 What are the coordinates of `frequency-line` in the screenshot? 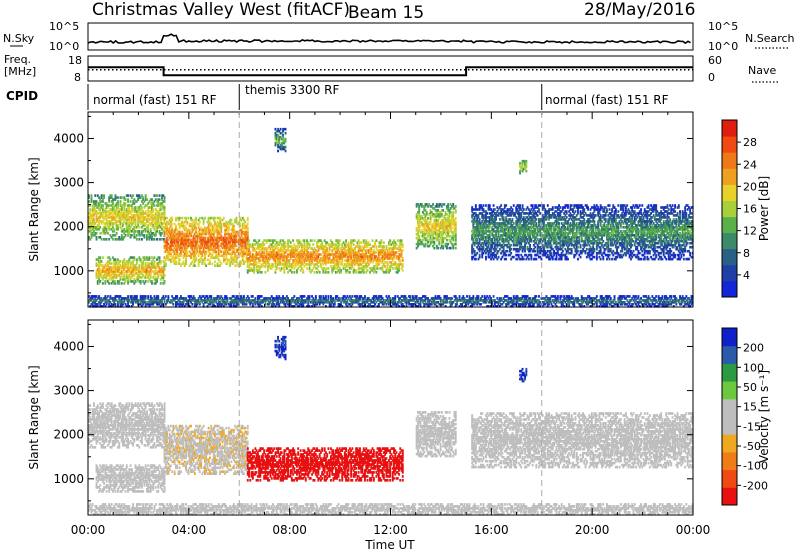 It's located at (390, 71).